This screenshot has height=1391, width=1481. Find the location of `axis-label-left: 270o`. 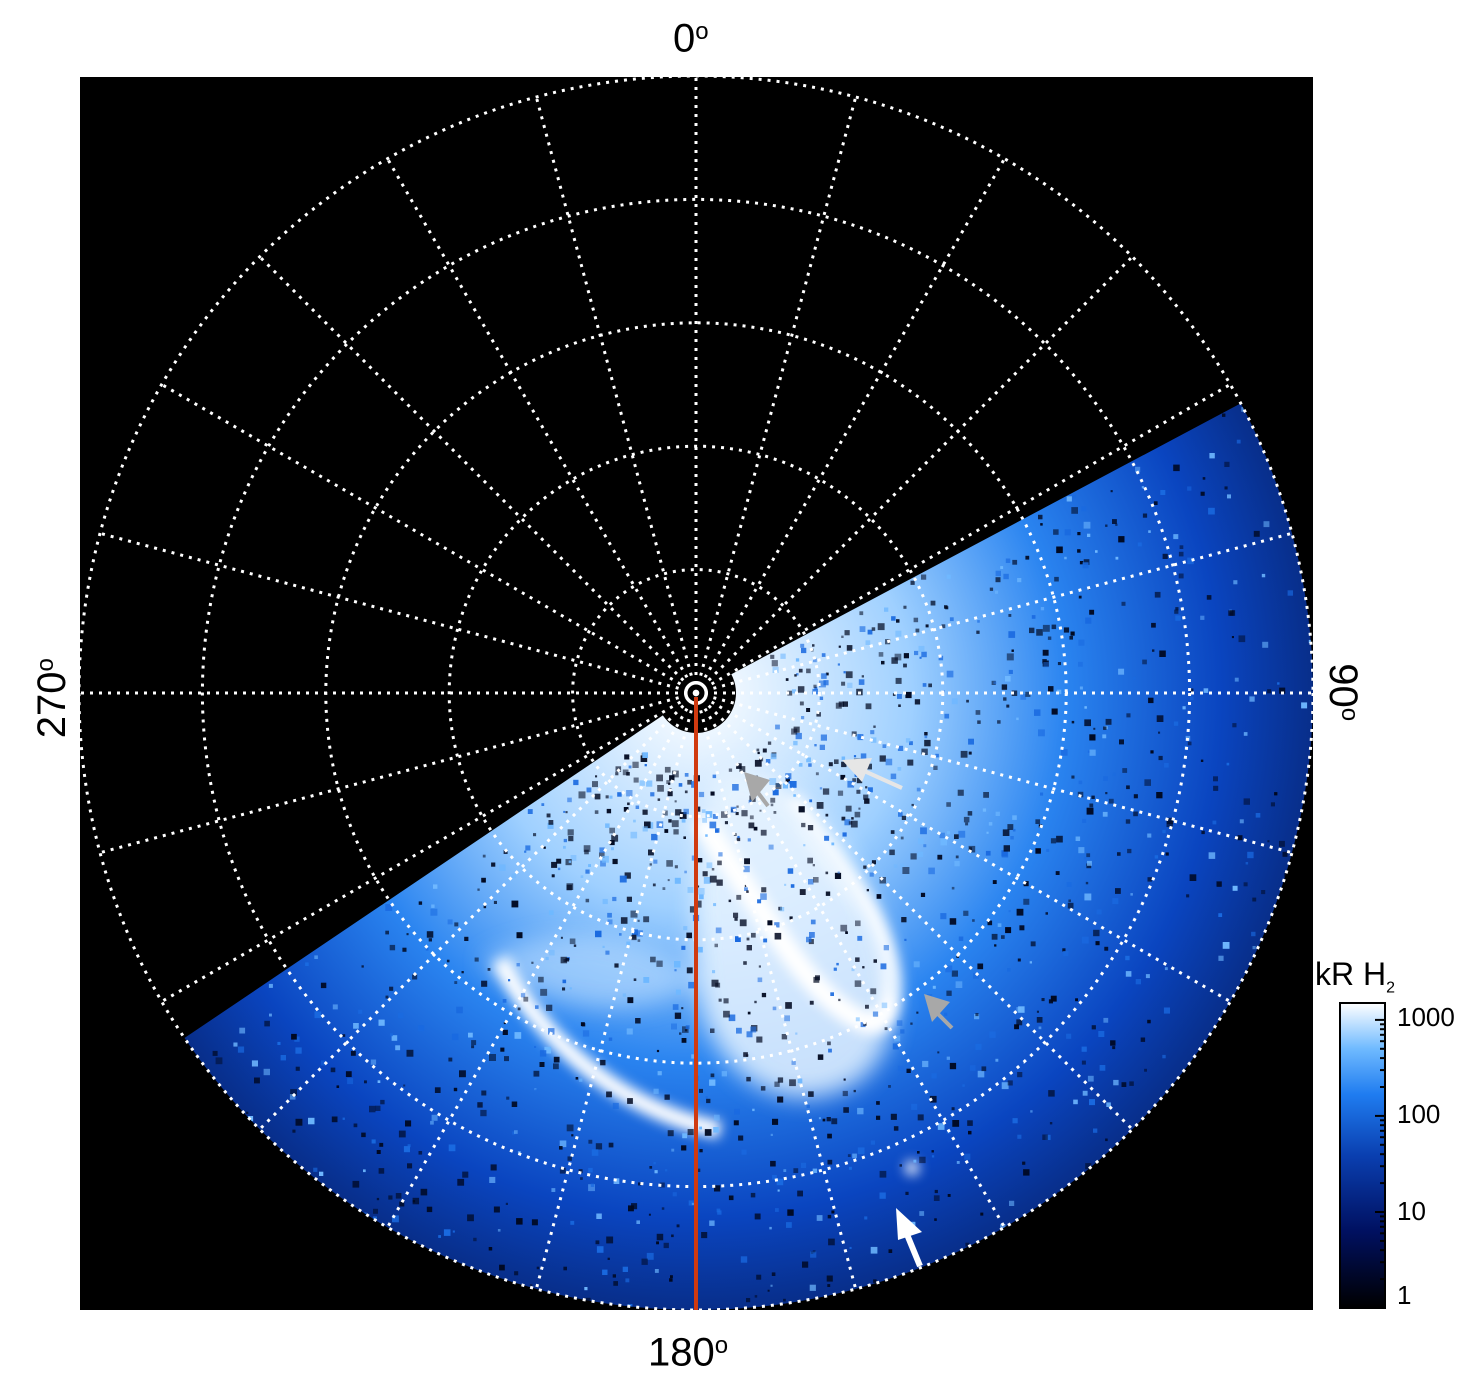

axis-label-left: 270o is located at coordinates (52, 698).